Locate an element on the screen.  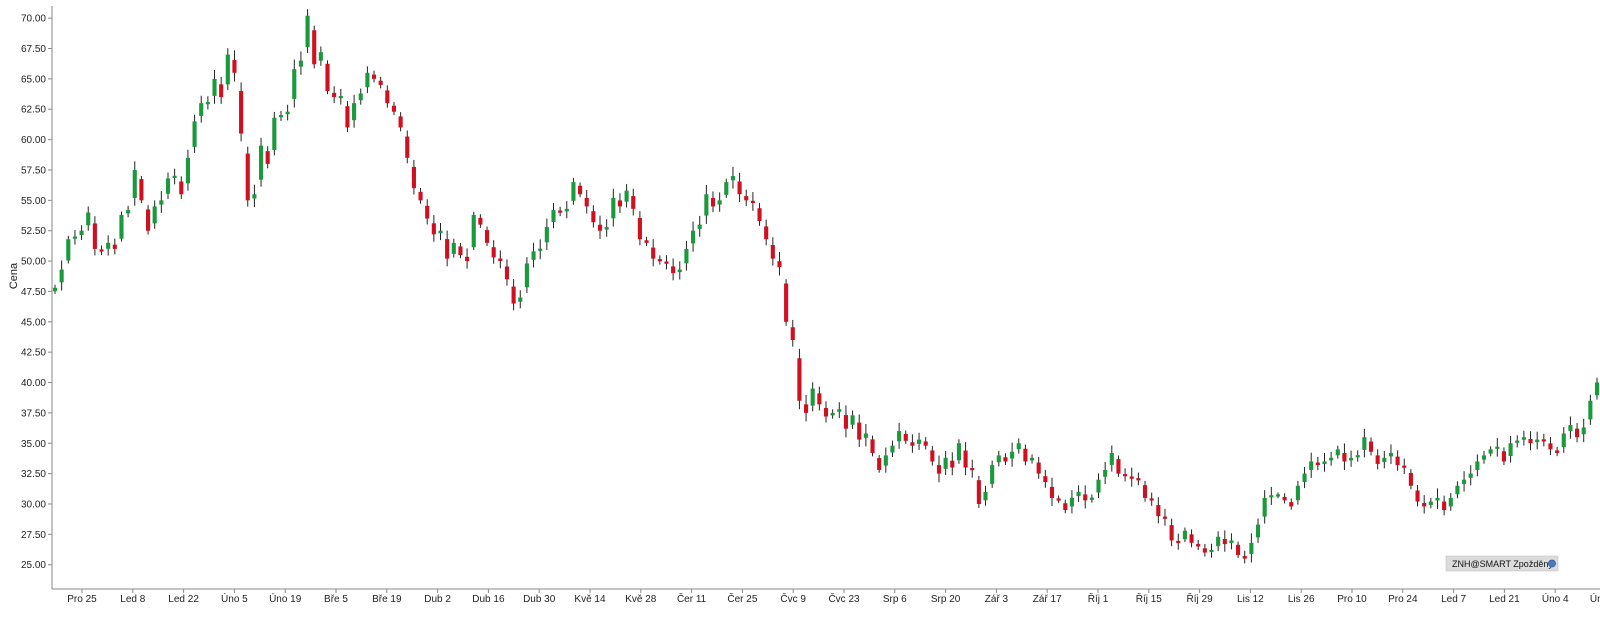
x-tick-label: Pro 25 is located at coordinates (82, 599).